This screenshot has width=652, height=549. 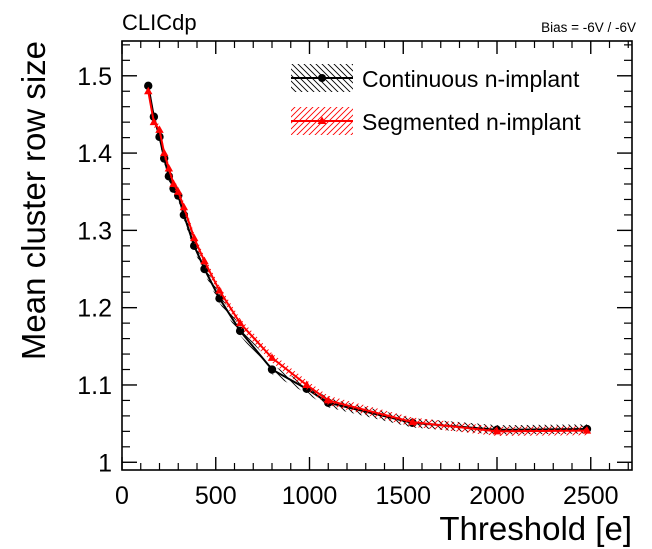 I want to click on y-tick-label: 1.4, so click(x=94, y=154).